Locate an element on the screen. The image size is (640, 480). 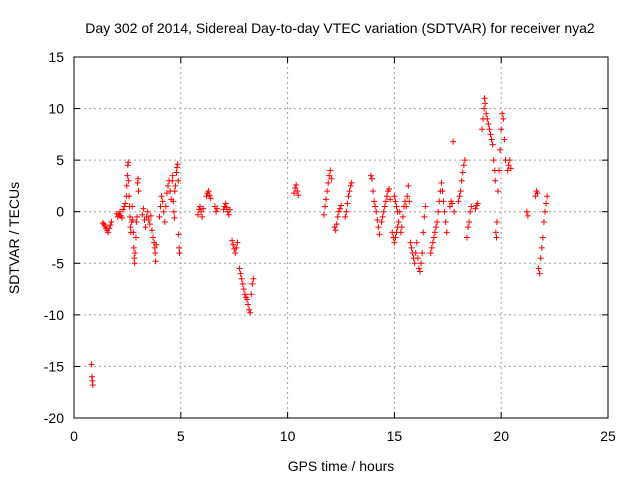
y-axis-label: SDTVAR / TECUs is located at coordinates (14, 238).